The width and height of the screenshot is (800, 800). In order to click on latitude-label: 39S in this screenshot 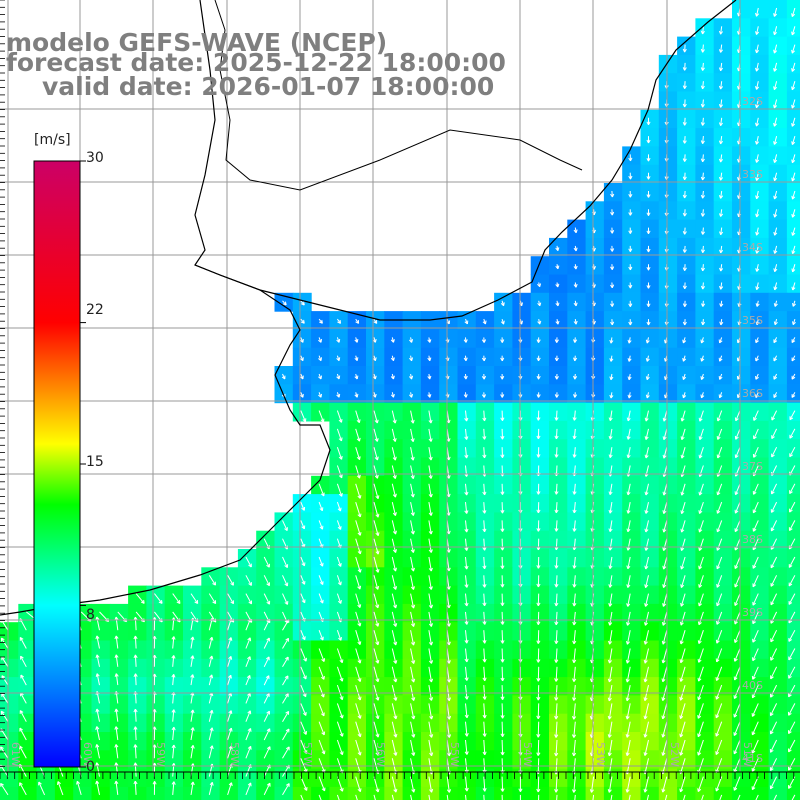, I will do `click(752, 612)`.